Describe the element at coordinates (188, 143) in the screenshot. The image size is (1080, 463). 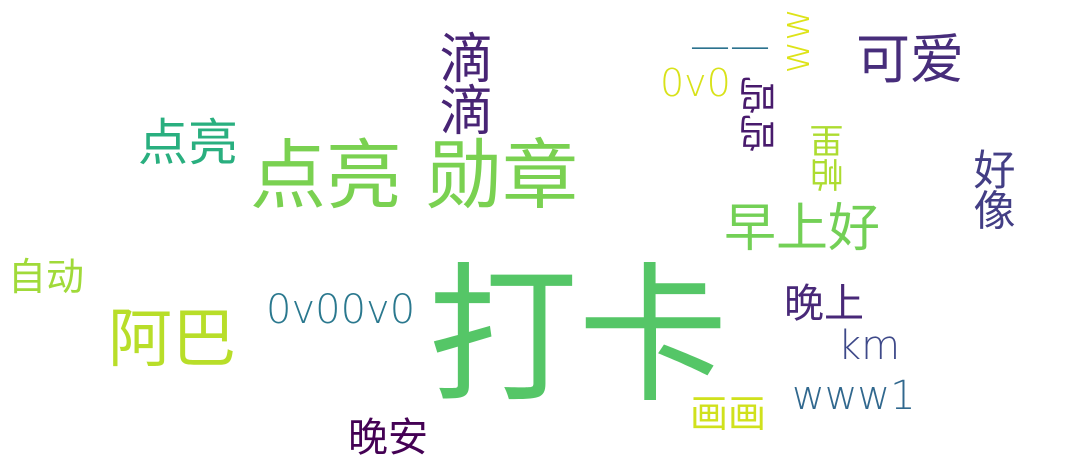
I see `word-dianliang: 点亮` at that location.